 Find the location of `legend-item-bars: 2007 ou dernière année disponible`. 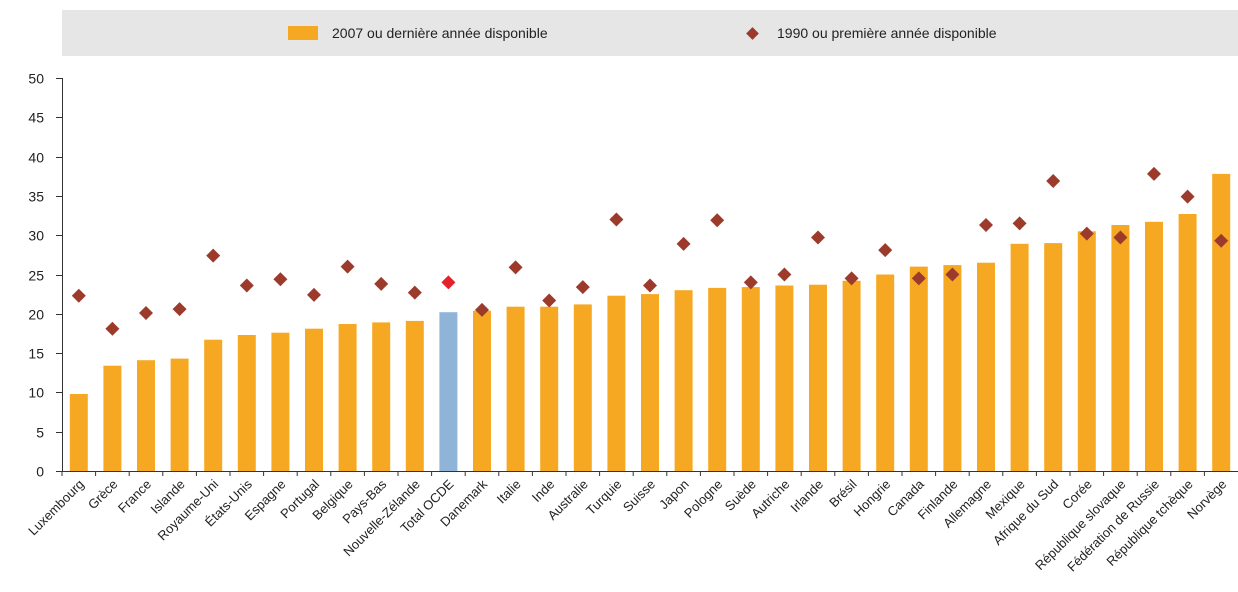

legend-item-bars: 2007 ou dernière année disponible is located at coordinates (418, 33).